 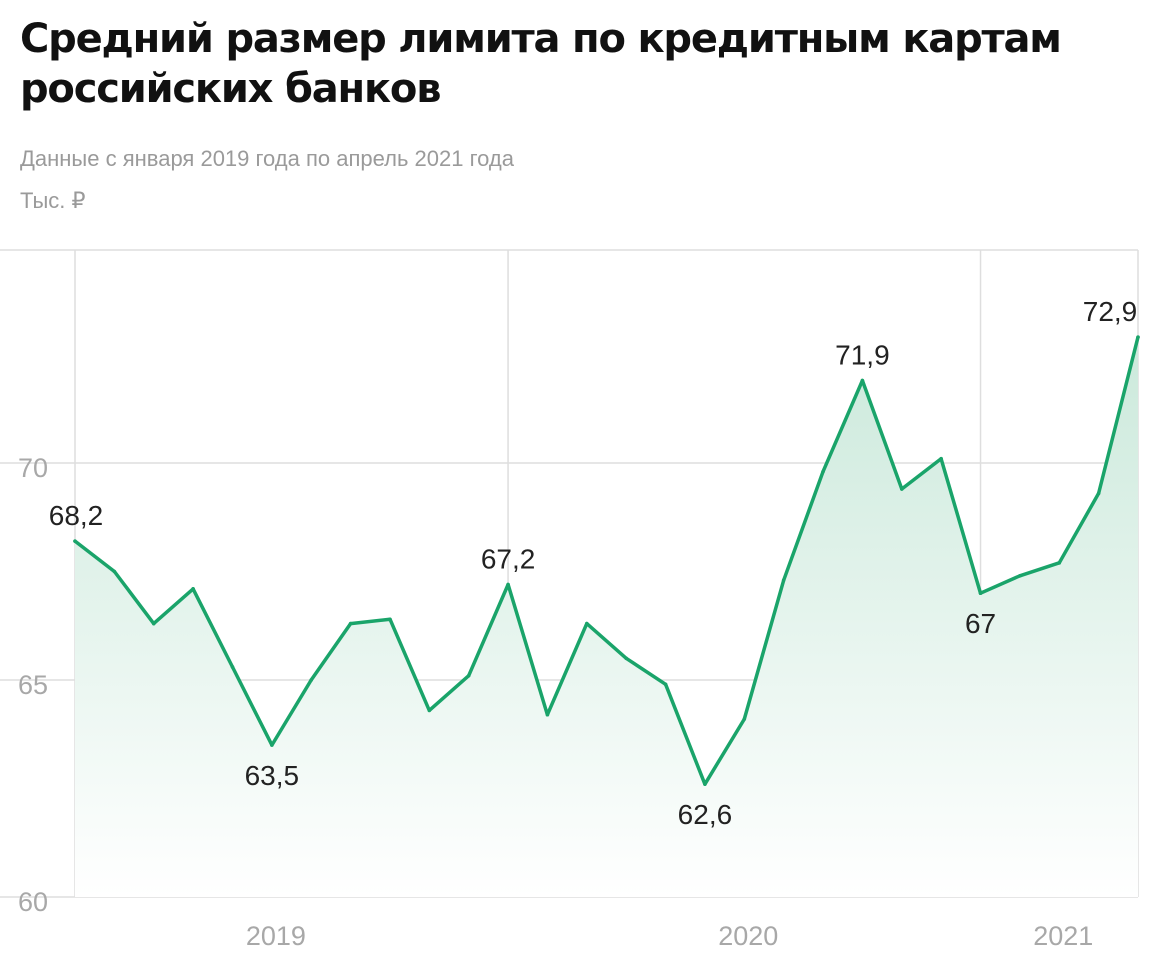 I want to click on data-label-2020-05: 62,6, so click(x=705, y=814).